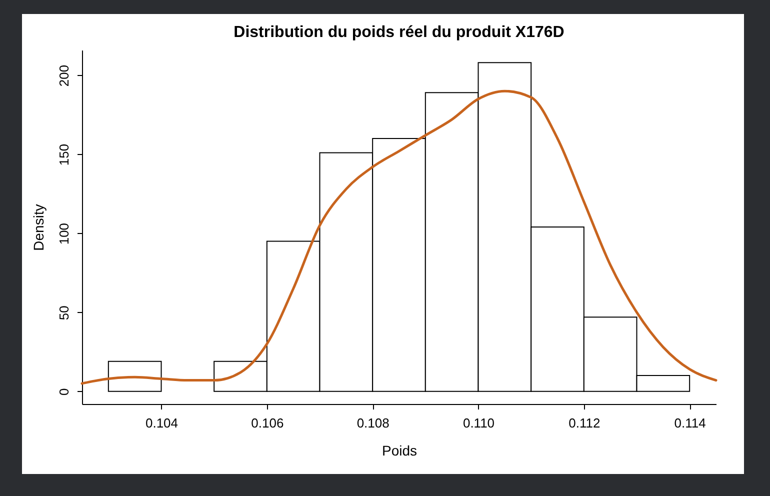 The height and width of the screenshot is (496, 770). Describe the element at coordinates (400, 450) in the screenshot. I see `x-axis-title: Poids` at that location.